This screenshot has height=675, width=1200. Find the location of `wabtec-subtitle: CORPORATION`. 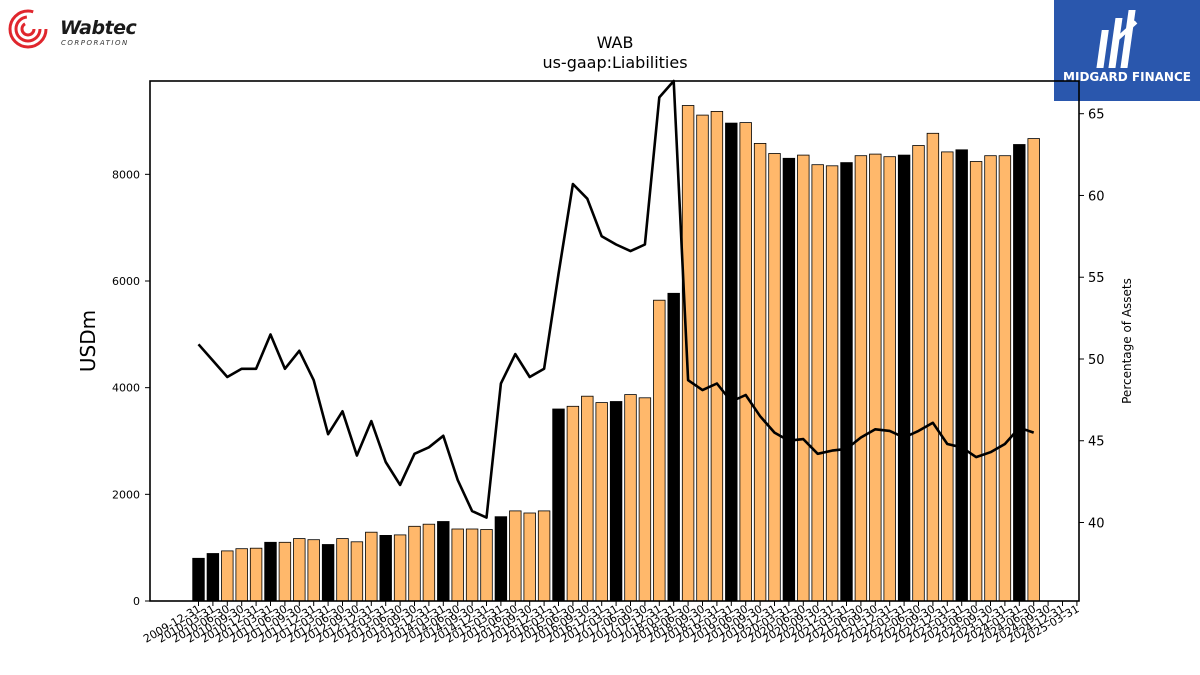

wabtec-subtitle: CORPORATION is located at coordinates (95, 43).